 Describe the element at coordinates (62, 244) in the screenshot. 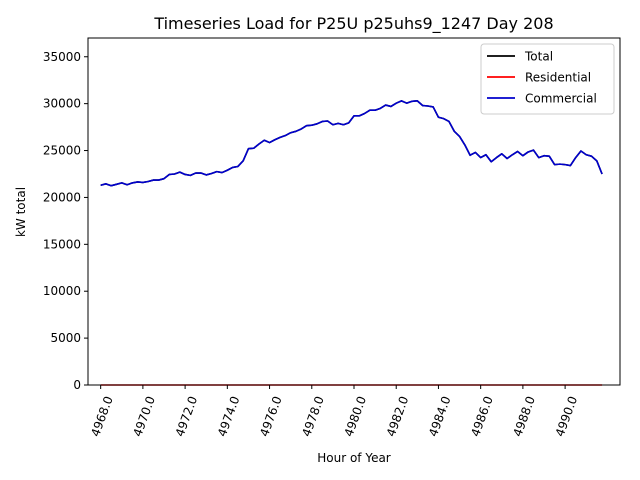

I see `y-tick-label: 15000` at that location.